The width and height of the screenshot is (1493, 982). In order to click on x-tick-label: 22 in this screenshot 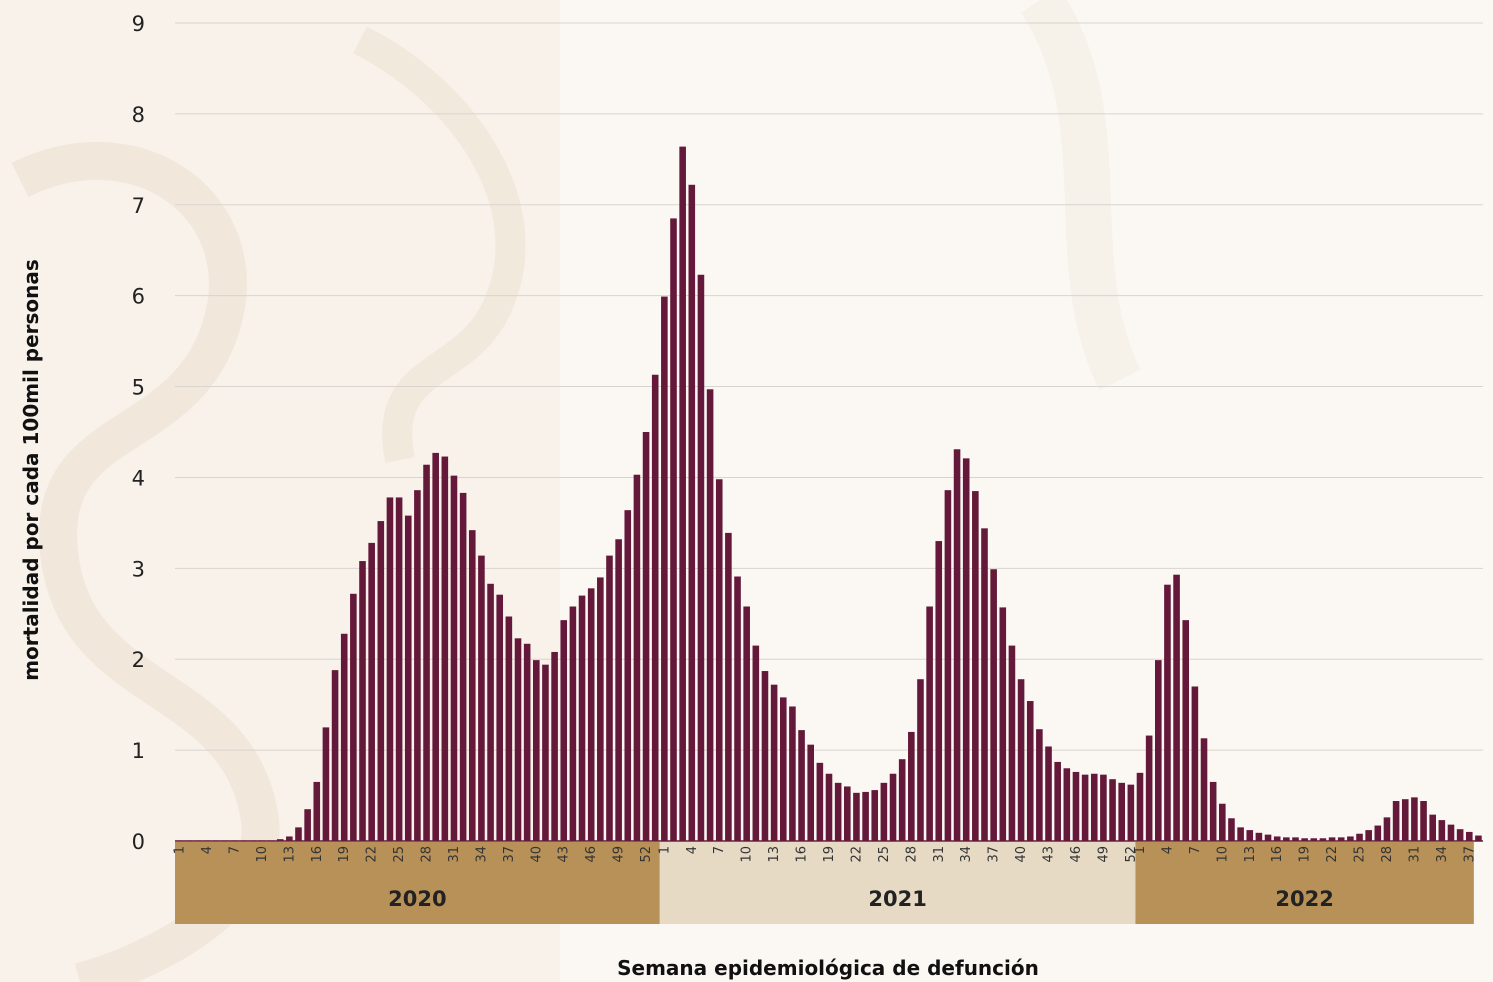, I will do `click(856, 854)`.